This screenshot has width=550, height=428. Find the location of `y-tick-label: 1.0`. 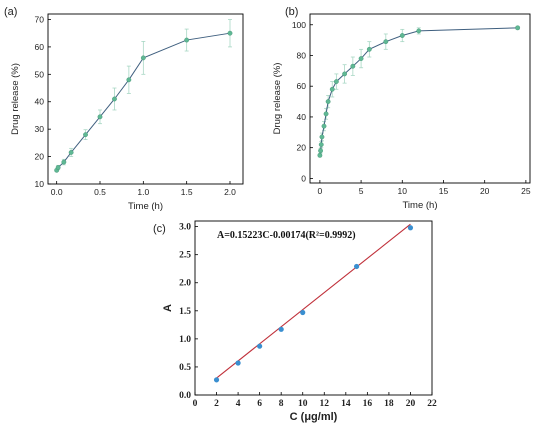

y-tick-label: 1.0 is located at coordinates (185, 340).